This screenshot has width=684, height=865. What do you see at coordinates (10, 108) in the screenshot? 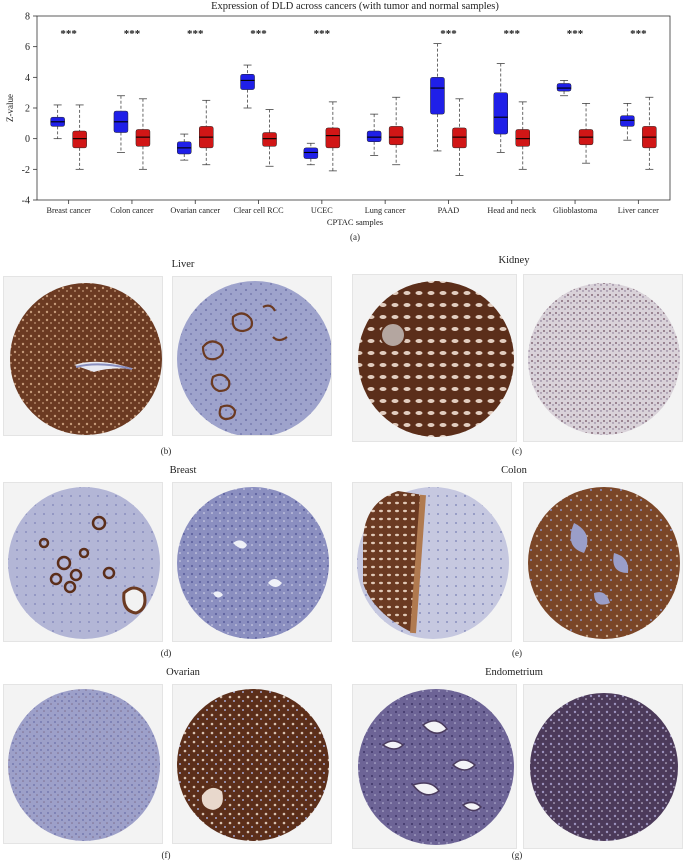
I see `y-axis-label: Z-value` at bounding box center [10, 108].